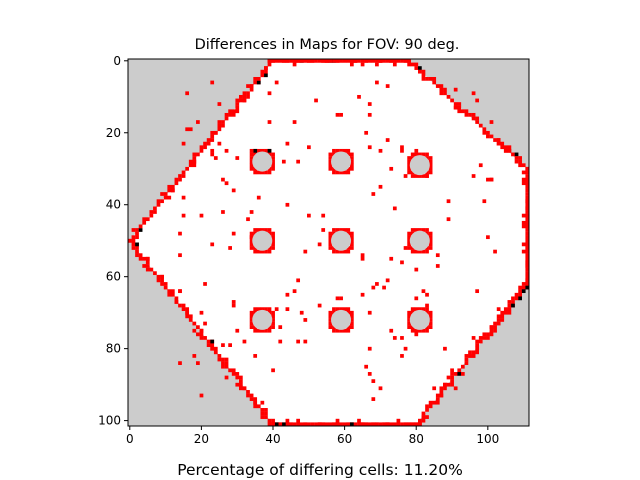 Image resolution: width=640 pixels, height=480 pixels. Describe the element at coordinates (113, 349) in the screenshot. I see `y-tick-label: 80` at that location.